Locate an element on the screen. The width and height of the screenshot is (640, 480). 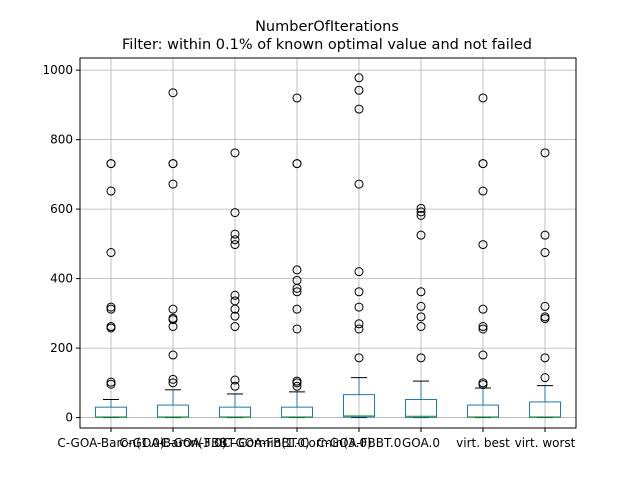
x-tick-label: virt. best is located at coordinates (483, 443).